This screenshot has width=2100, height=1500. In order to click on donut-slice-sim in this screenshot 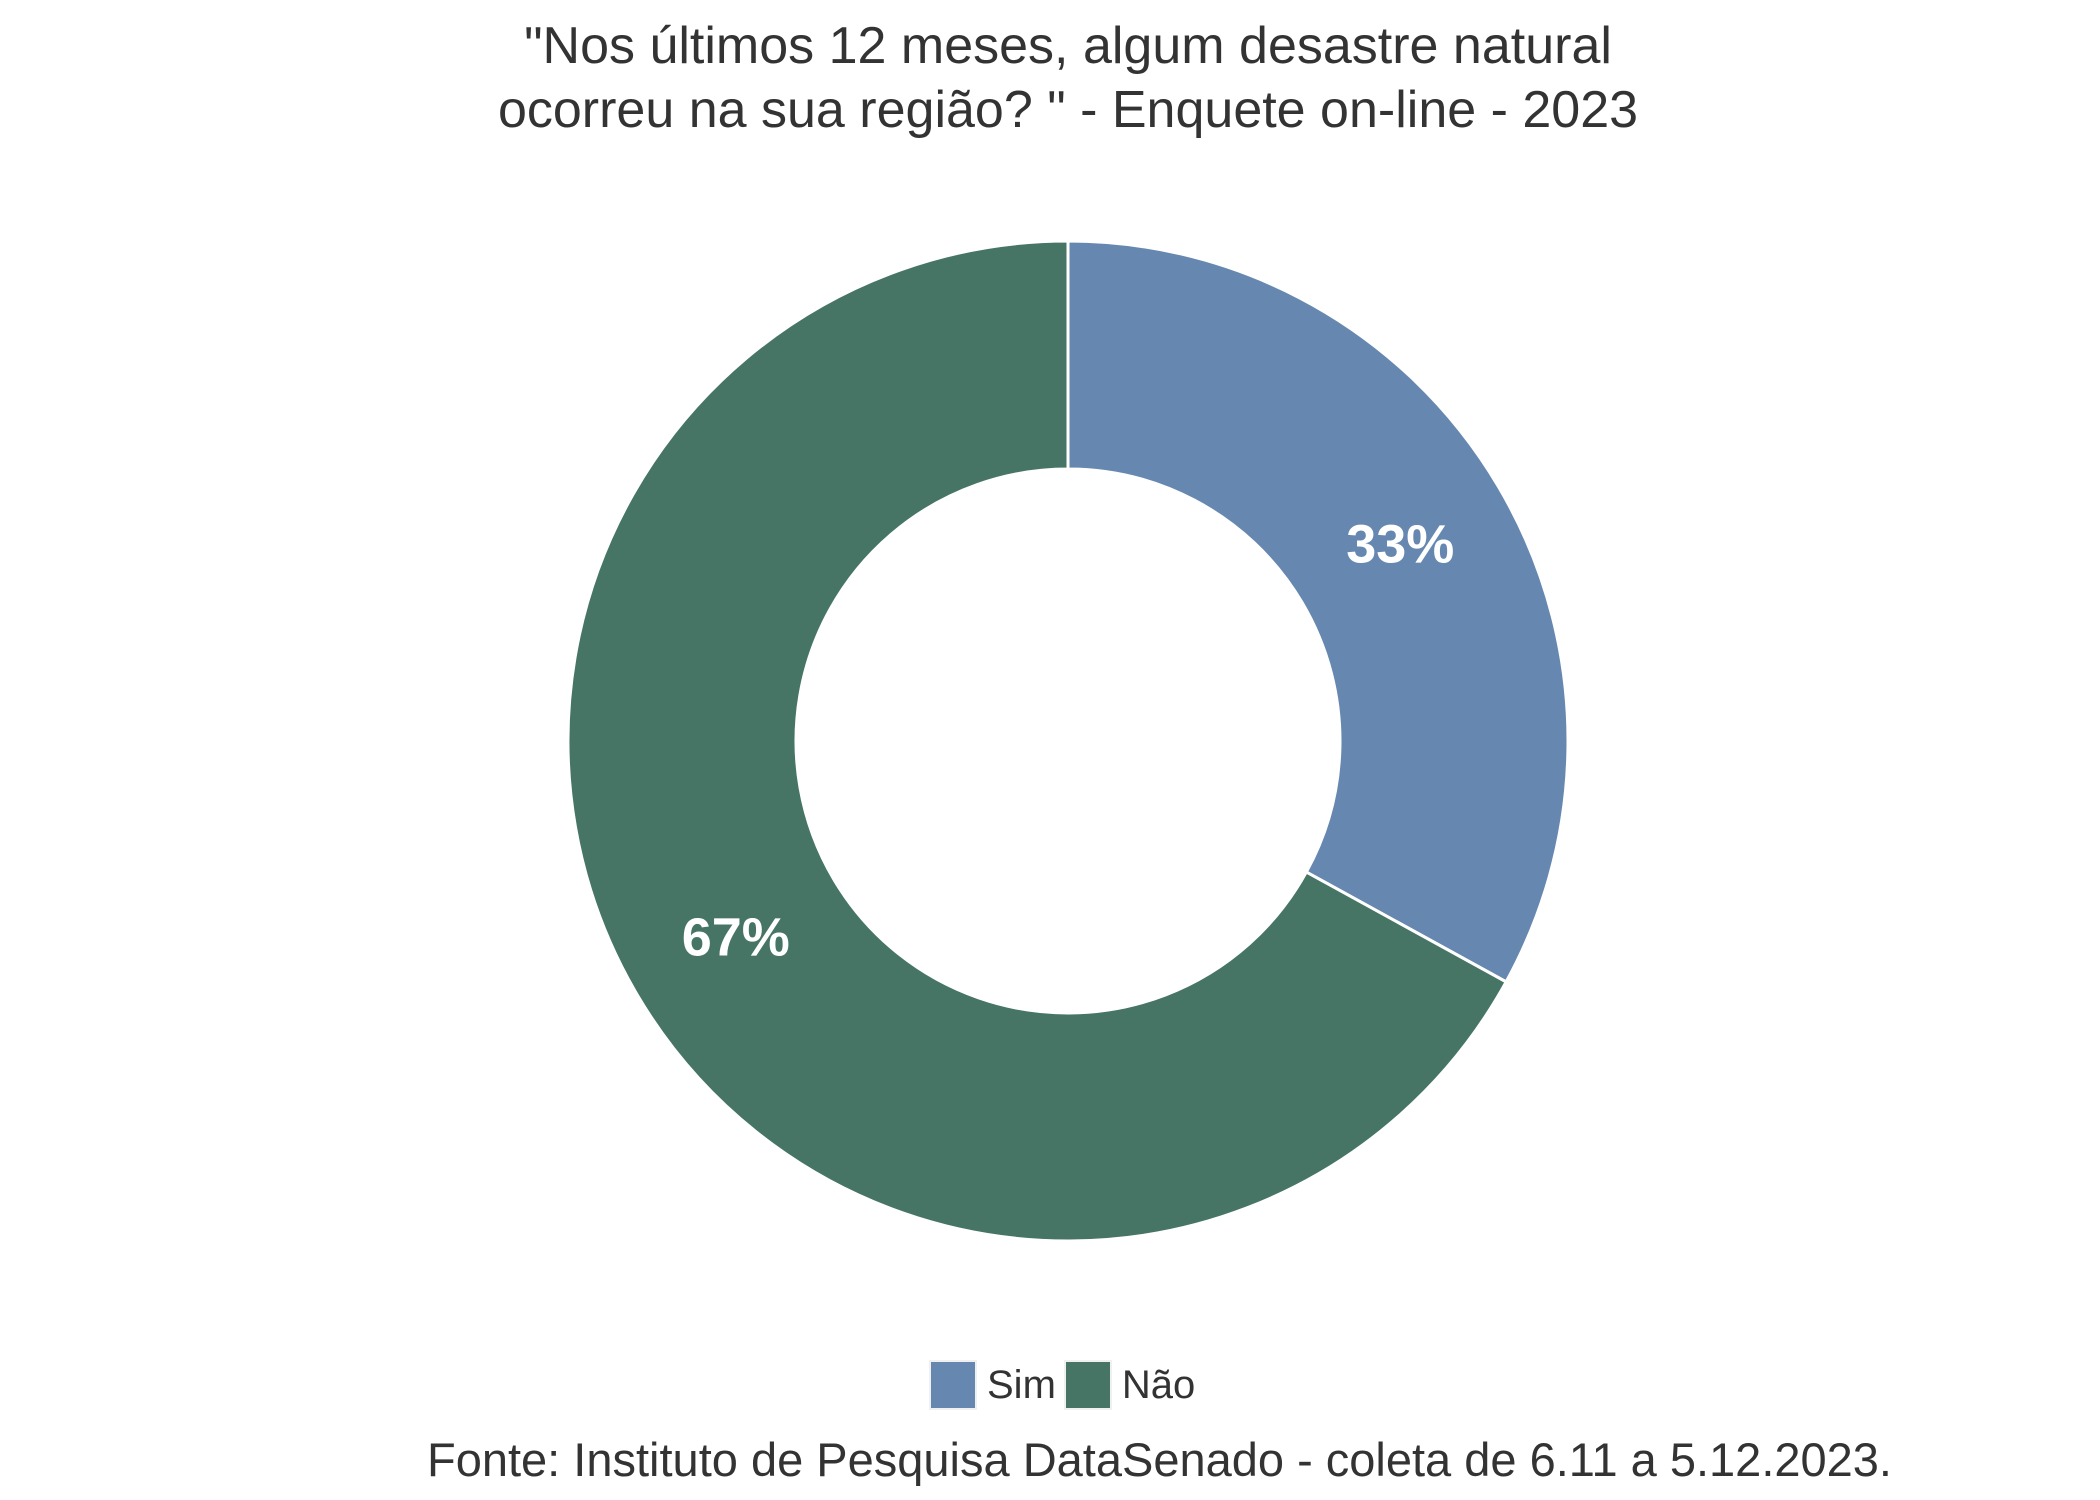, I will do `click(1318, 611)`.